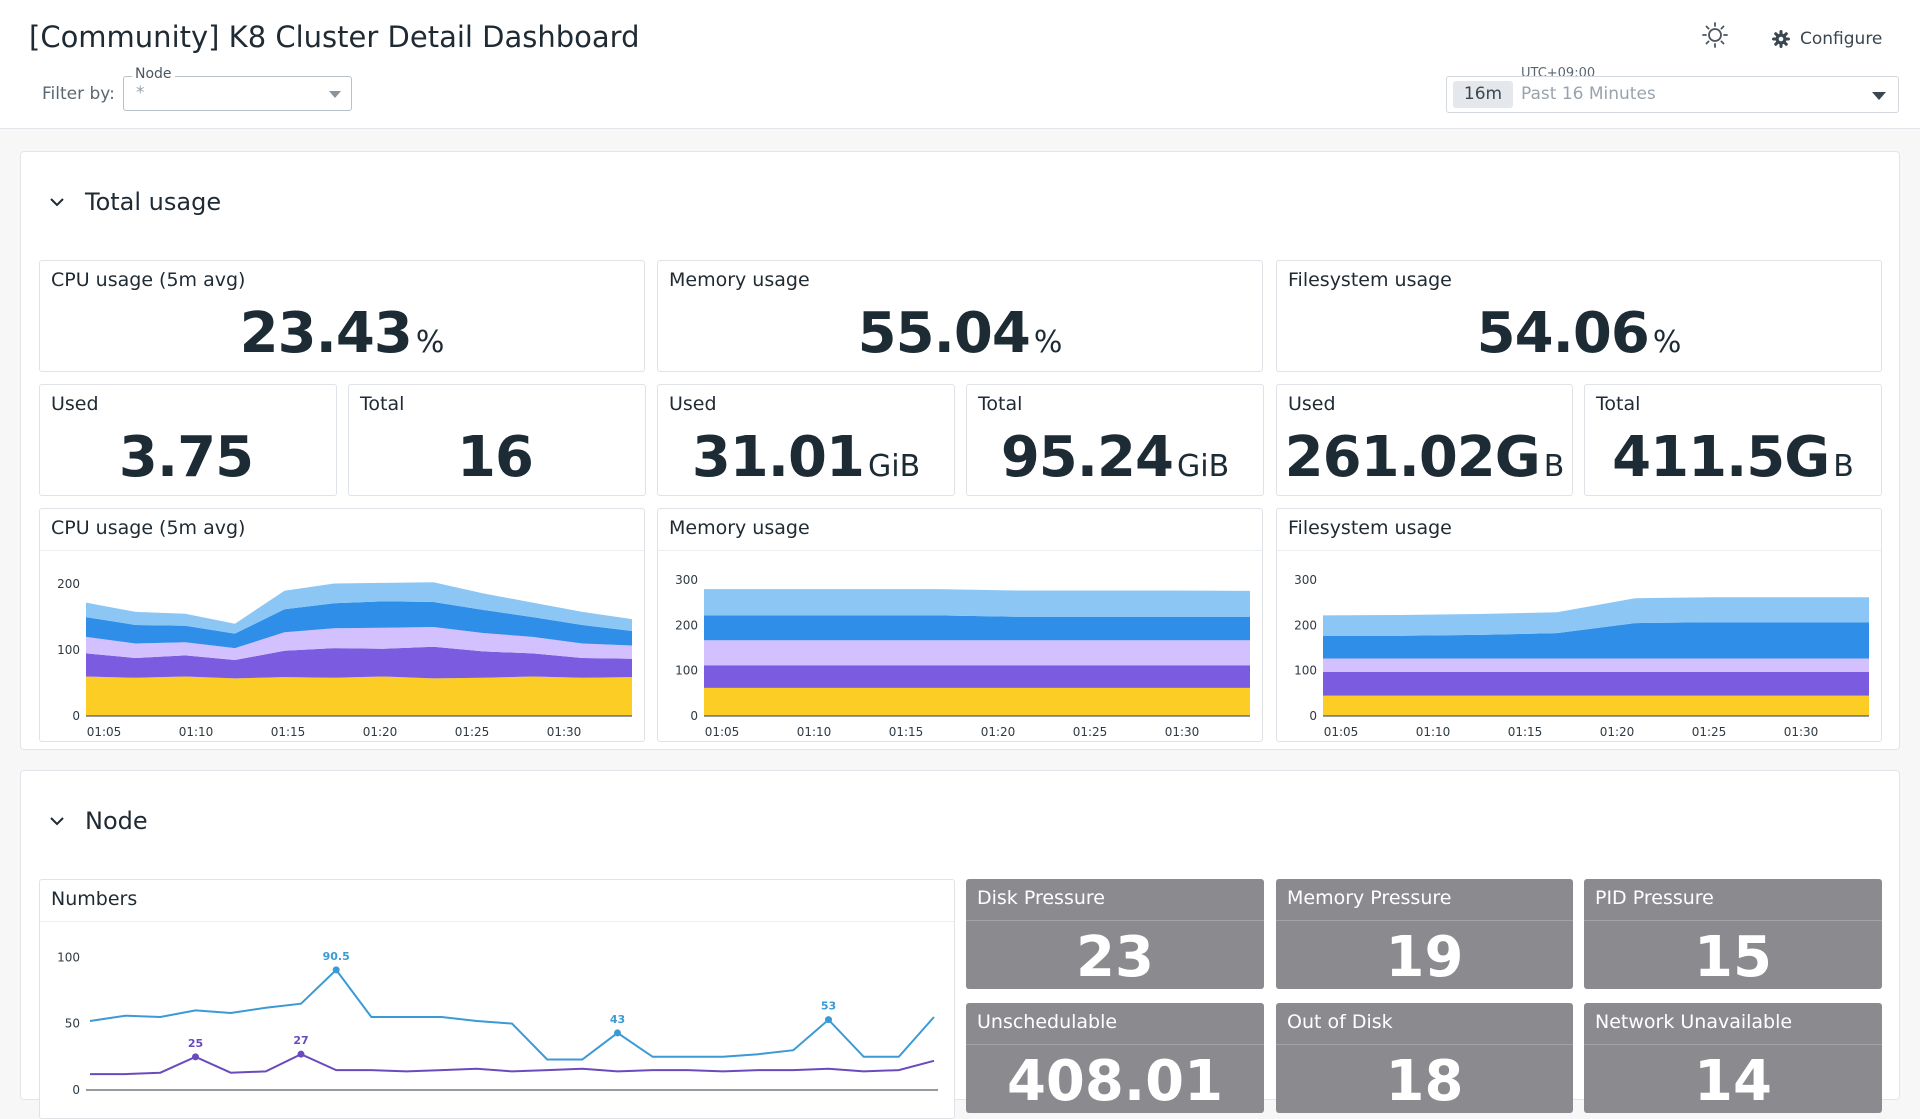 The width and height of the screenshot is (1920, 1119). I want to click on filter-label: Filter by:, so click(78, 94).